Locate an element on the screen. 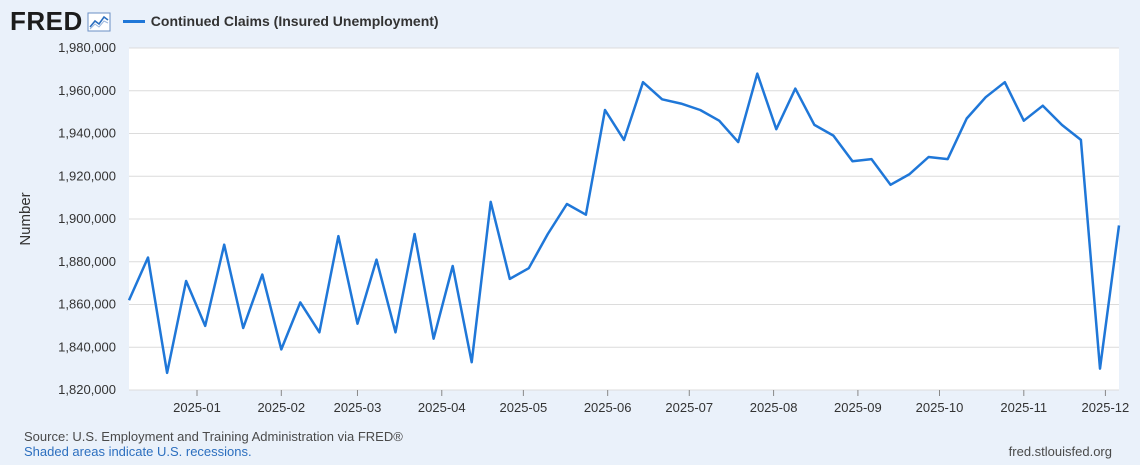  y-axis-title: Number is located at coordinates (25, 218).